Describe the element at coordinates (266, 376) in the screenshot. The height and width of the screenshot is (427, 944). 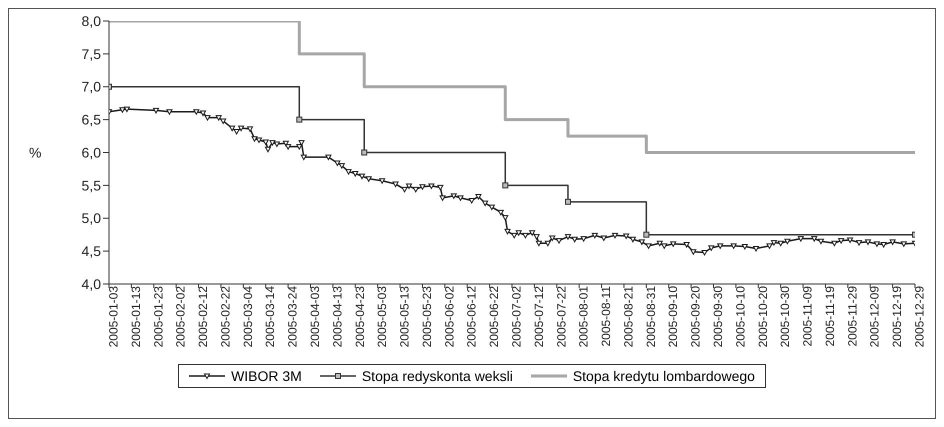
I see `legend-label: WIBOR 3M` at that location.